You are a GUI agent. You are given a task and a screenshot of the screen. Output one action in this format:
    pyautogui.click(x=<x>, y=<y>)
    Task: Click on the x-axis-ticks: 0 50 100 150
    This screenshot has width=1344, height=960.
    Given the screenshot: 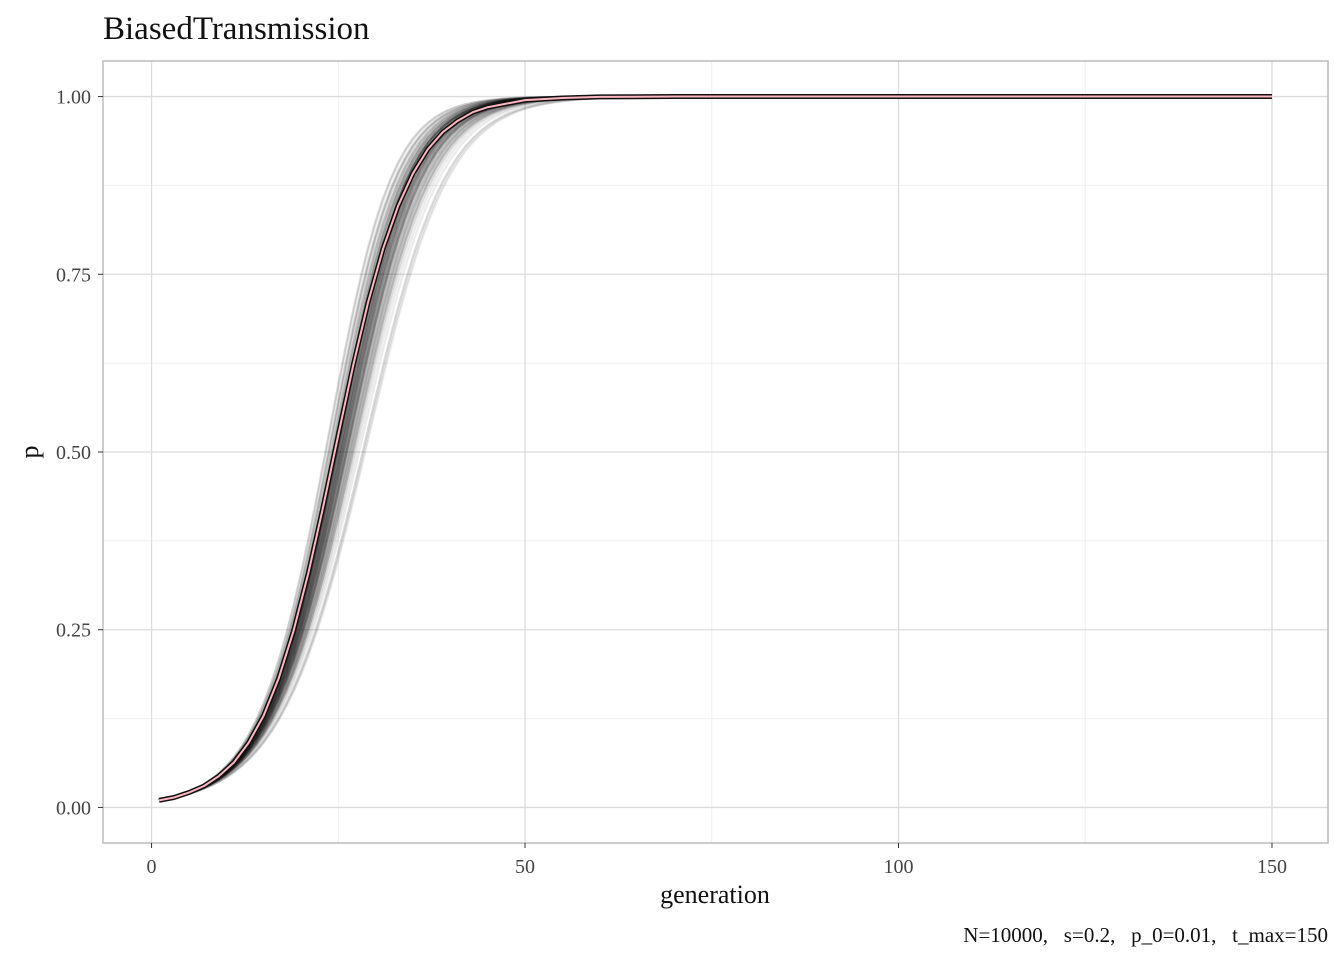 What is the action you would take?
    pyautogui.click(x=717, y=860)
    